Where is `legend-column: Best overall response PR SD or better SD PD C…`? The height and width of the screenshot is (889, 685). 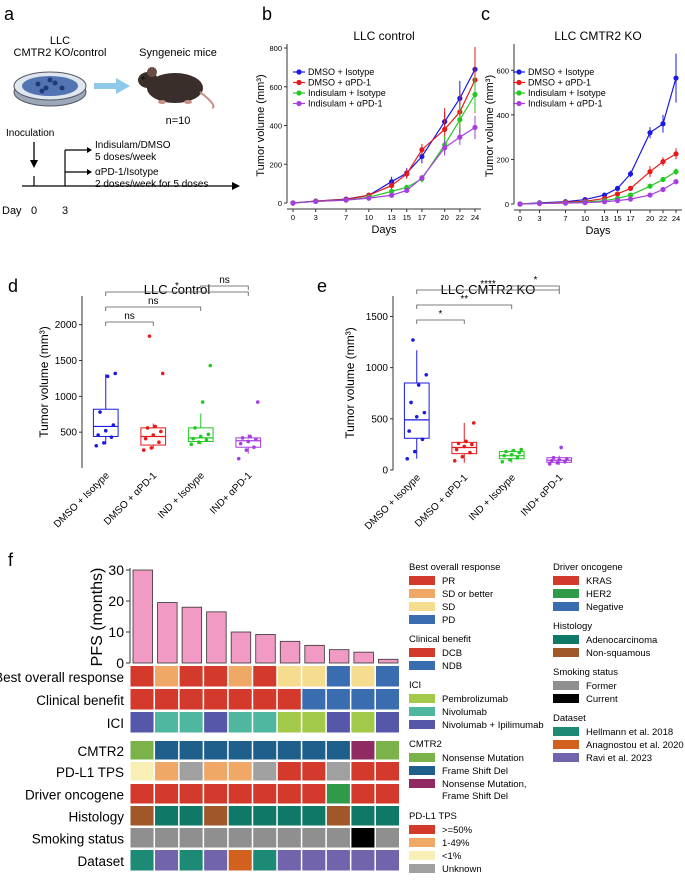
legend-column: Best overall response PR SD or better SD PD C… is located at coordinates (476, 718).